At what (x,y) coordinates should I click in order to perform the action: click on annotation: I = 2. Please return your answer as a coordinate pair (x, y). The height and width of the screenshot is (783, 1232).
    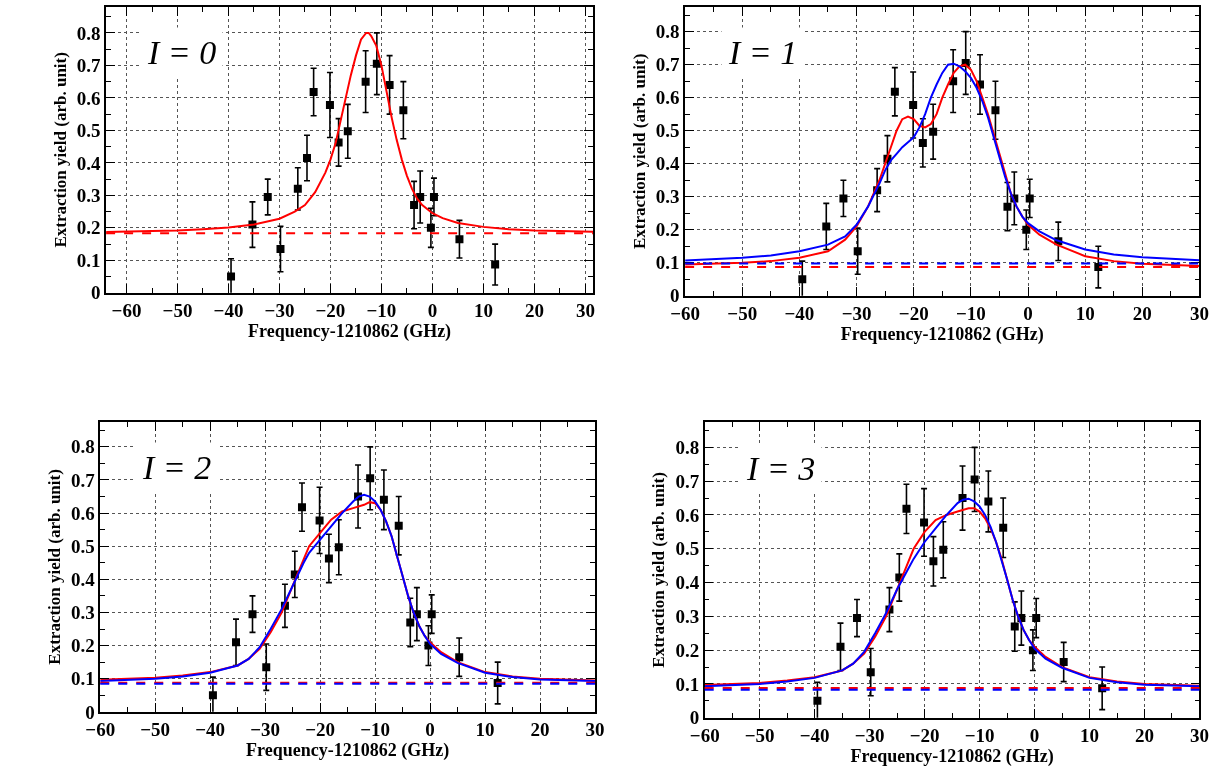
    Looking at the image, I should click on (177, 467).